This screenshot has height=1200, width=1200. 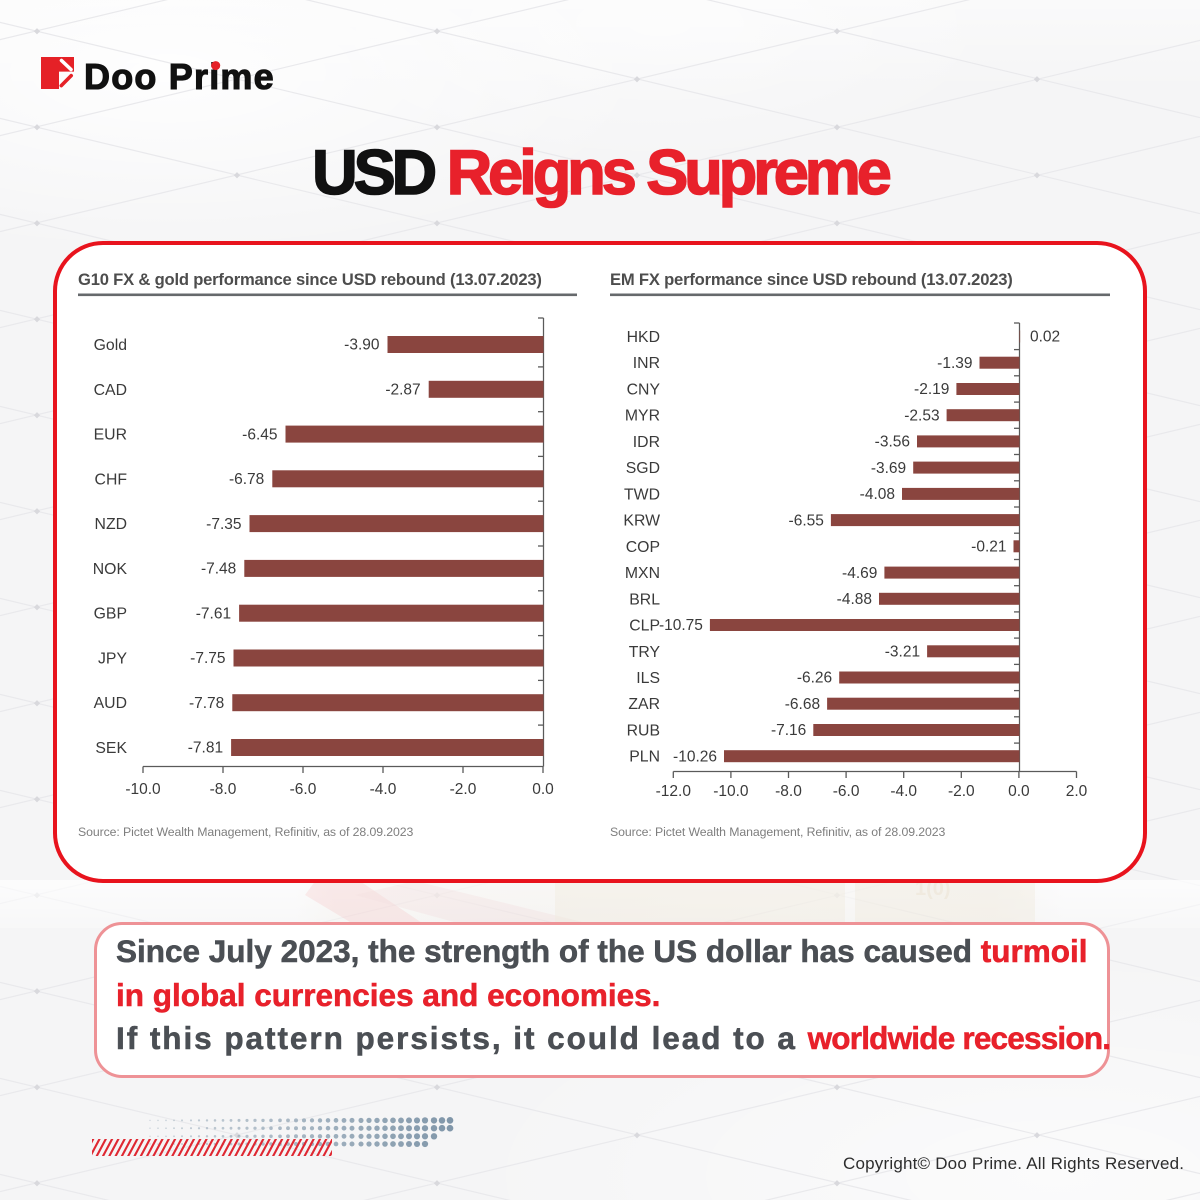 I want to click on svg-text: TRY, so click(x=645, y=652).